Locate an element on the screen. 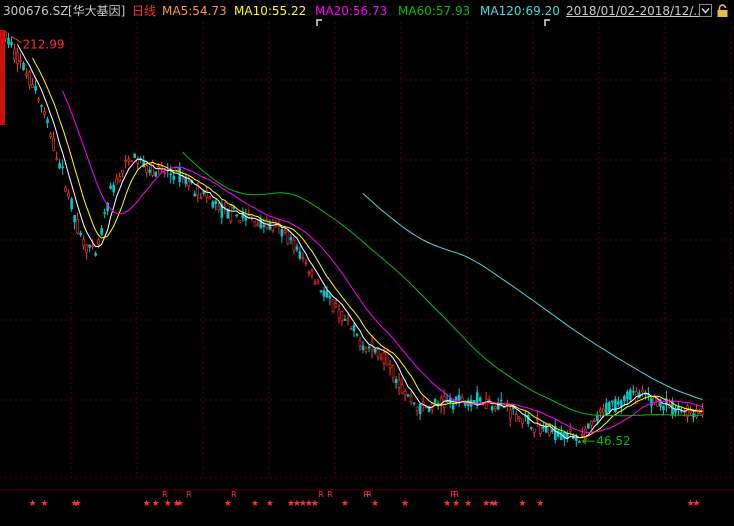 The width and height of the screenshot is (734, 526). chevron-down-icon is located at coordinates (705, 10).